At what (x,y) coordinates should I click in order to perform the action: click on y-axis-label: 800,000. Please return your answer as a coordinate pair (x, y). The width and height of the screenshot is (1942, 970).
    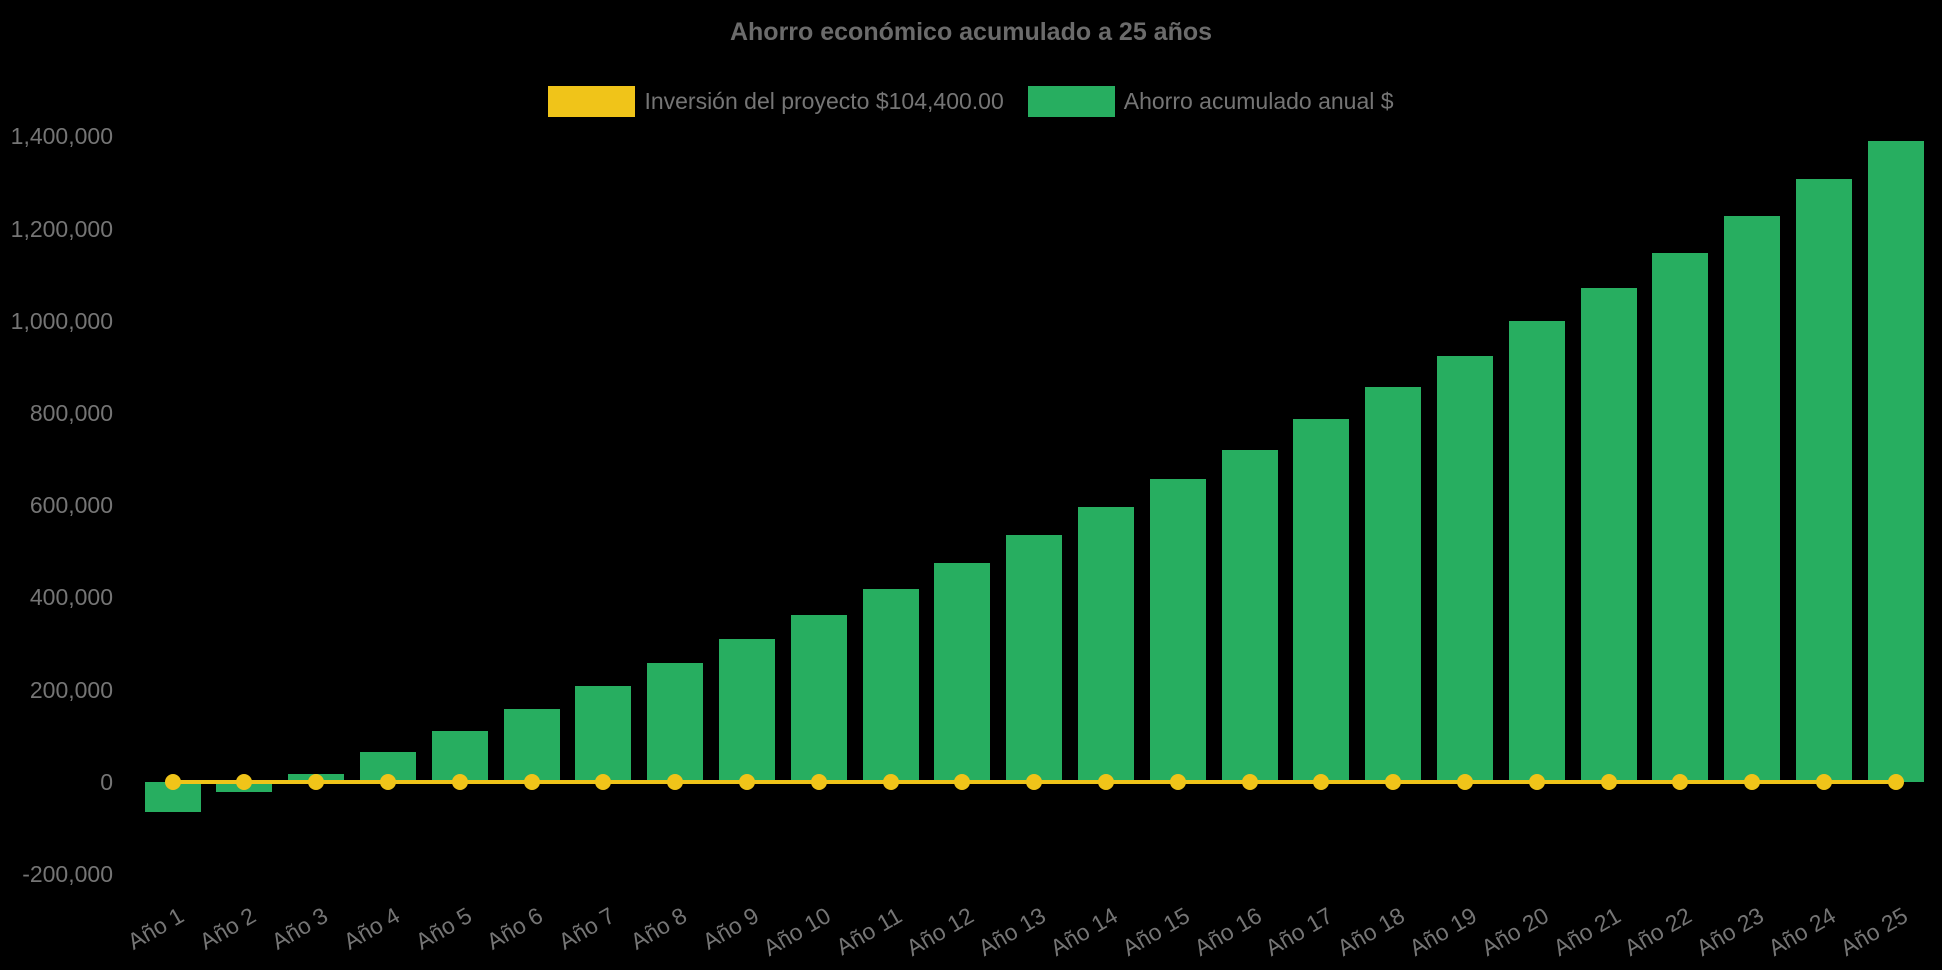
    Looking at the image, I should click on (71, 412).